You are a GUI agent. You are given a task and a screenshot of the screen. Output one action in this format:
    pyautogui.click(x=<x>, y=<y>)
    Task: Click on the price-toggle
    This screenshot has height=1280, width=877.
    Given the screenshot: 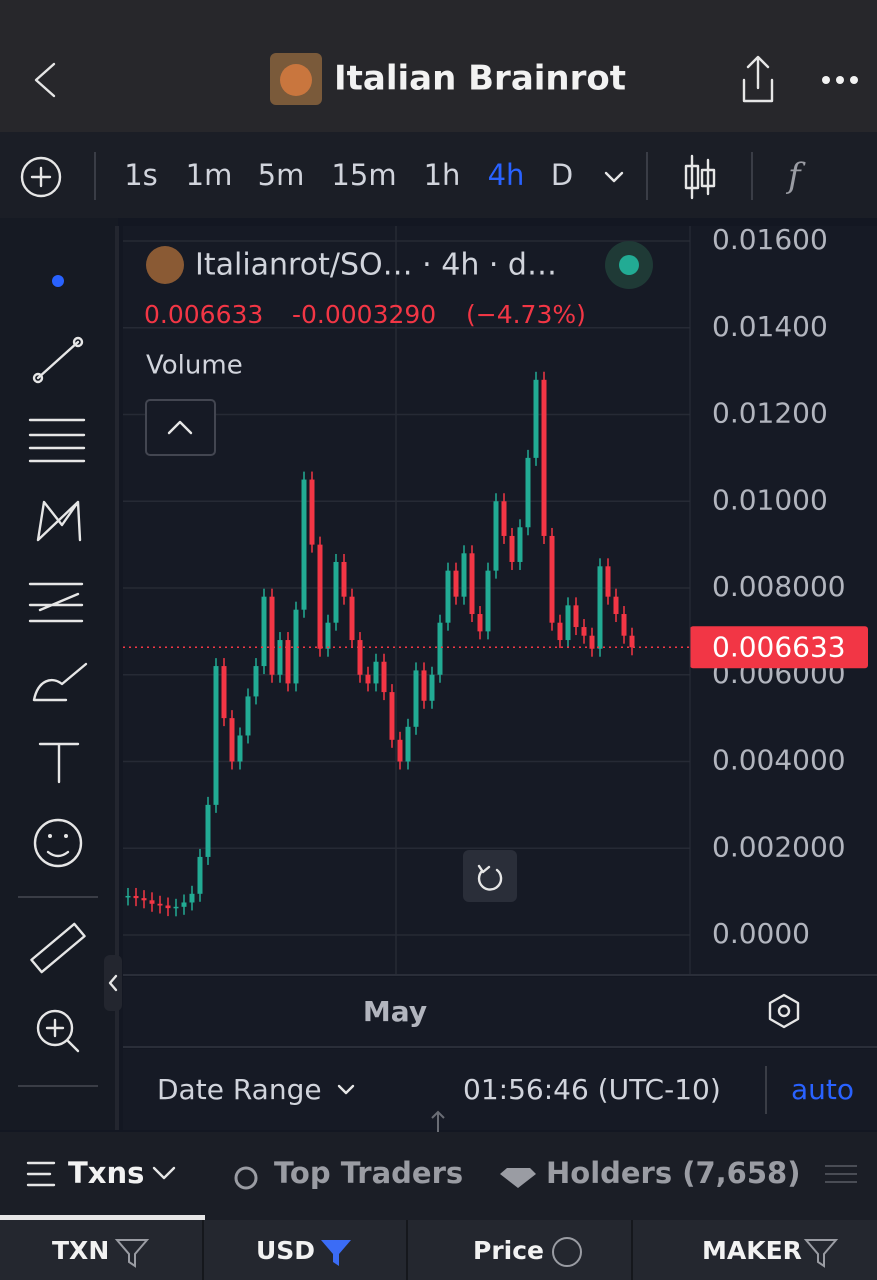 What is the action you would take?
    pyautogui.click(x=567, y=1252)
    